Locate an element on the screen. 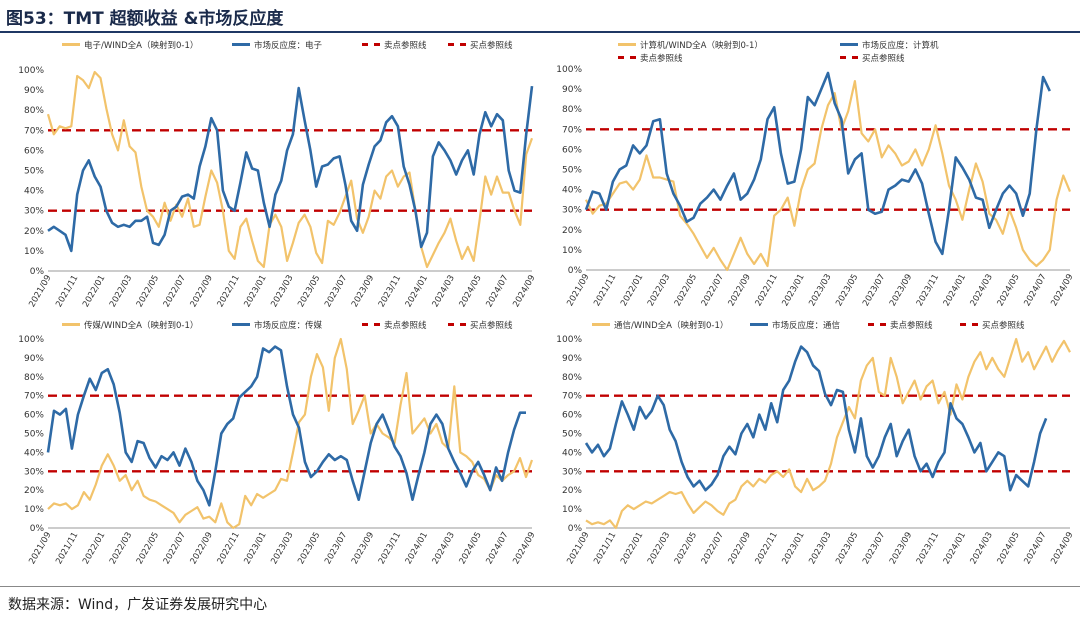 This screenshot has height=618, width=1080. legend-excess: 计算机/WIND全A（映射到0-1） is located at coordinates (690, 44).